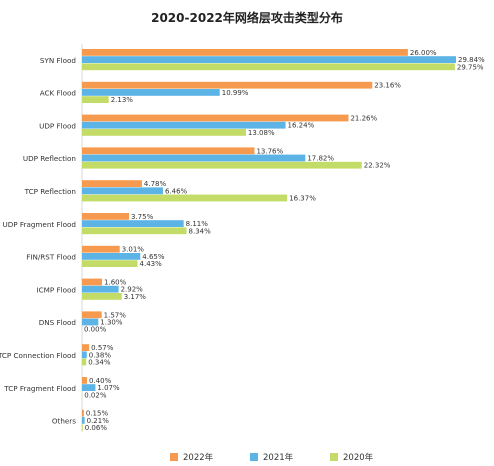 The width and height of the screenshot is (494, 466). What do you see at coordinates (200, 231) in the screenshot?
I see `data-label: 8.34%` at bounding box center [200, 231].